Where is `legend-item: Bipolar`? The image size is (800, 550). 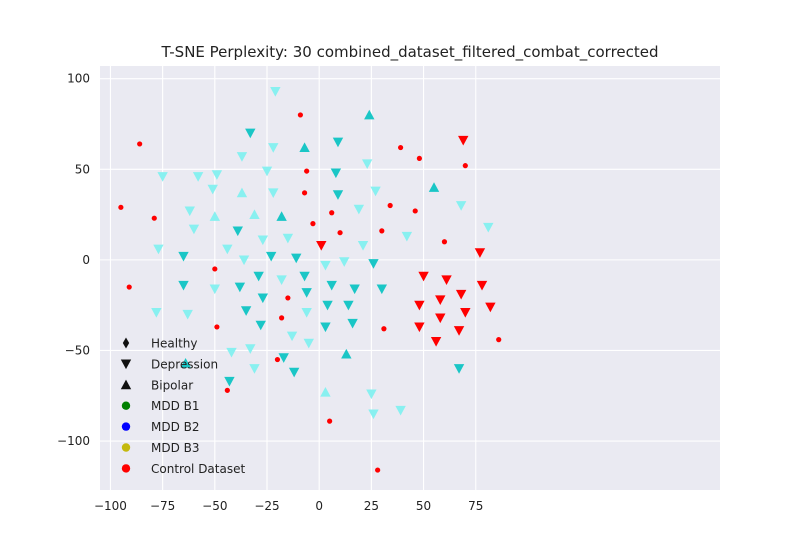 legend-item: Bipolar is located at coordinates (156, 385).